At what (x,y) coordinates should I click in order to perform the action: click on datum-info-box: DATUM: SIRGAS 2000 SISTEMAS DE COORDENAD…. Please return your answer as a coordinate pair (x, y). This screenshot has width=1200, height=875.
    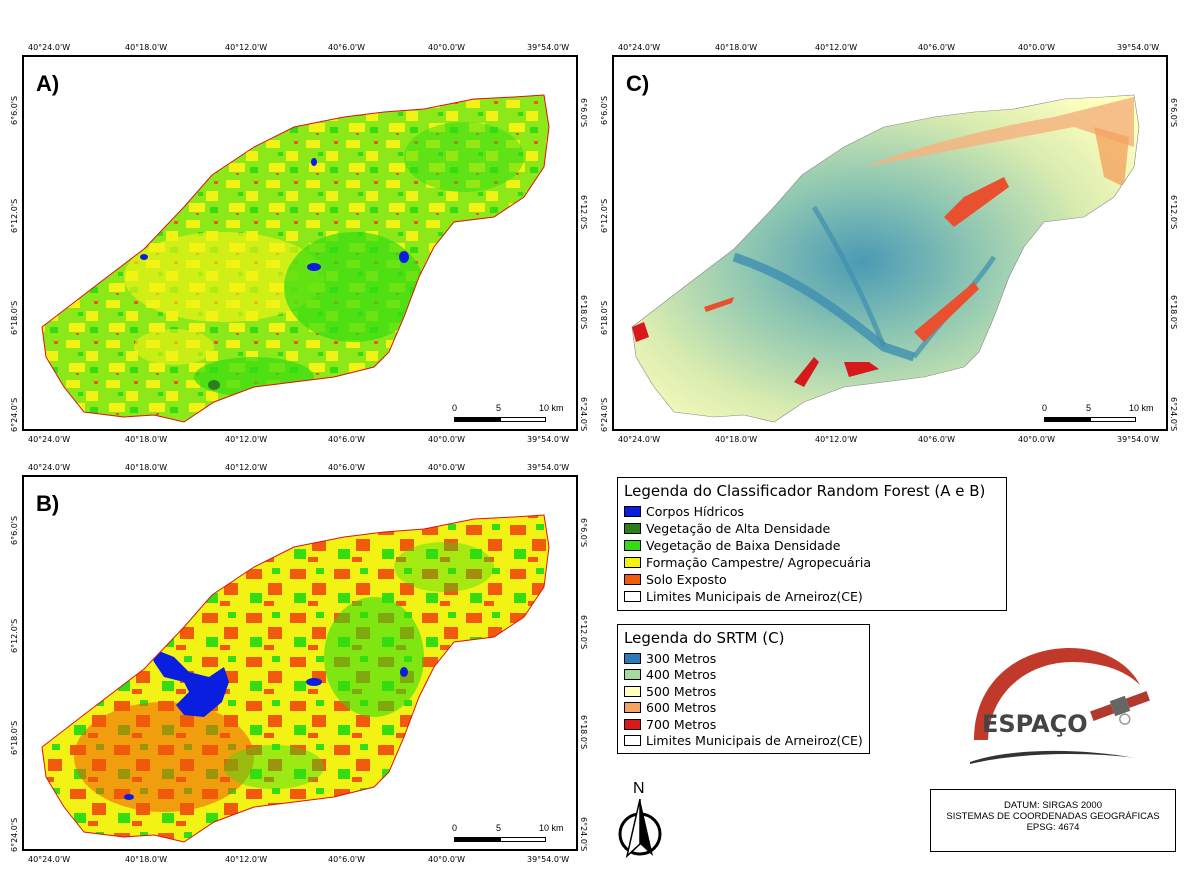
    Looking at the image, I should click on (1053, 820).